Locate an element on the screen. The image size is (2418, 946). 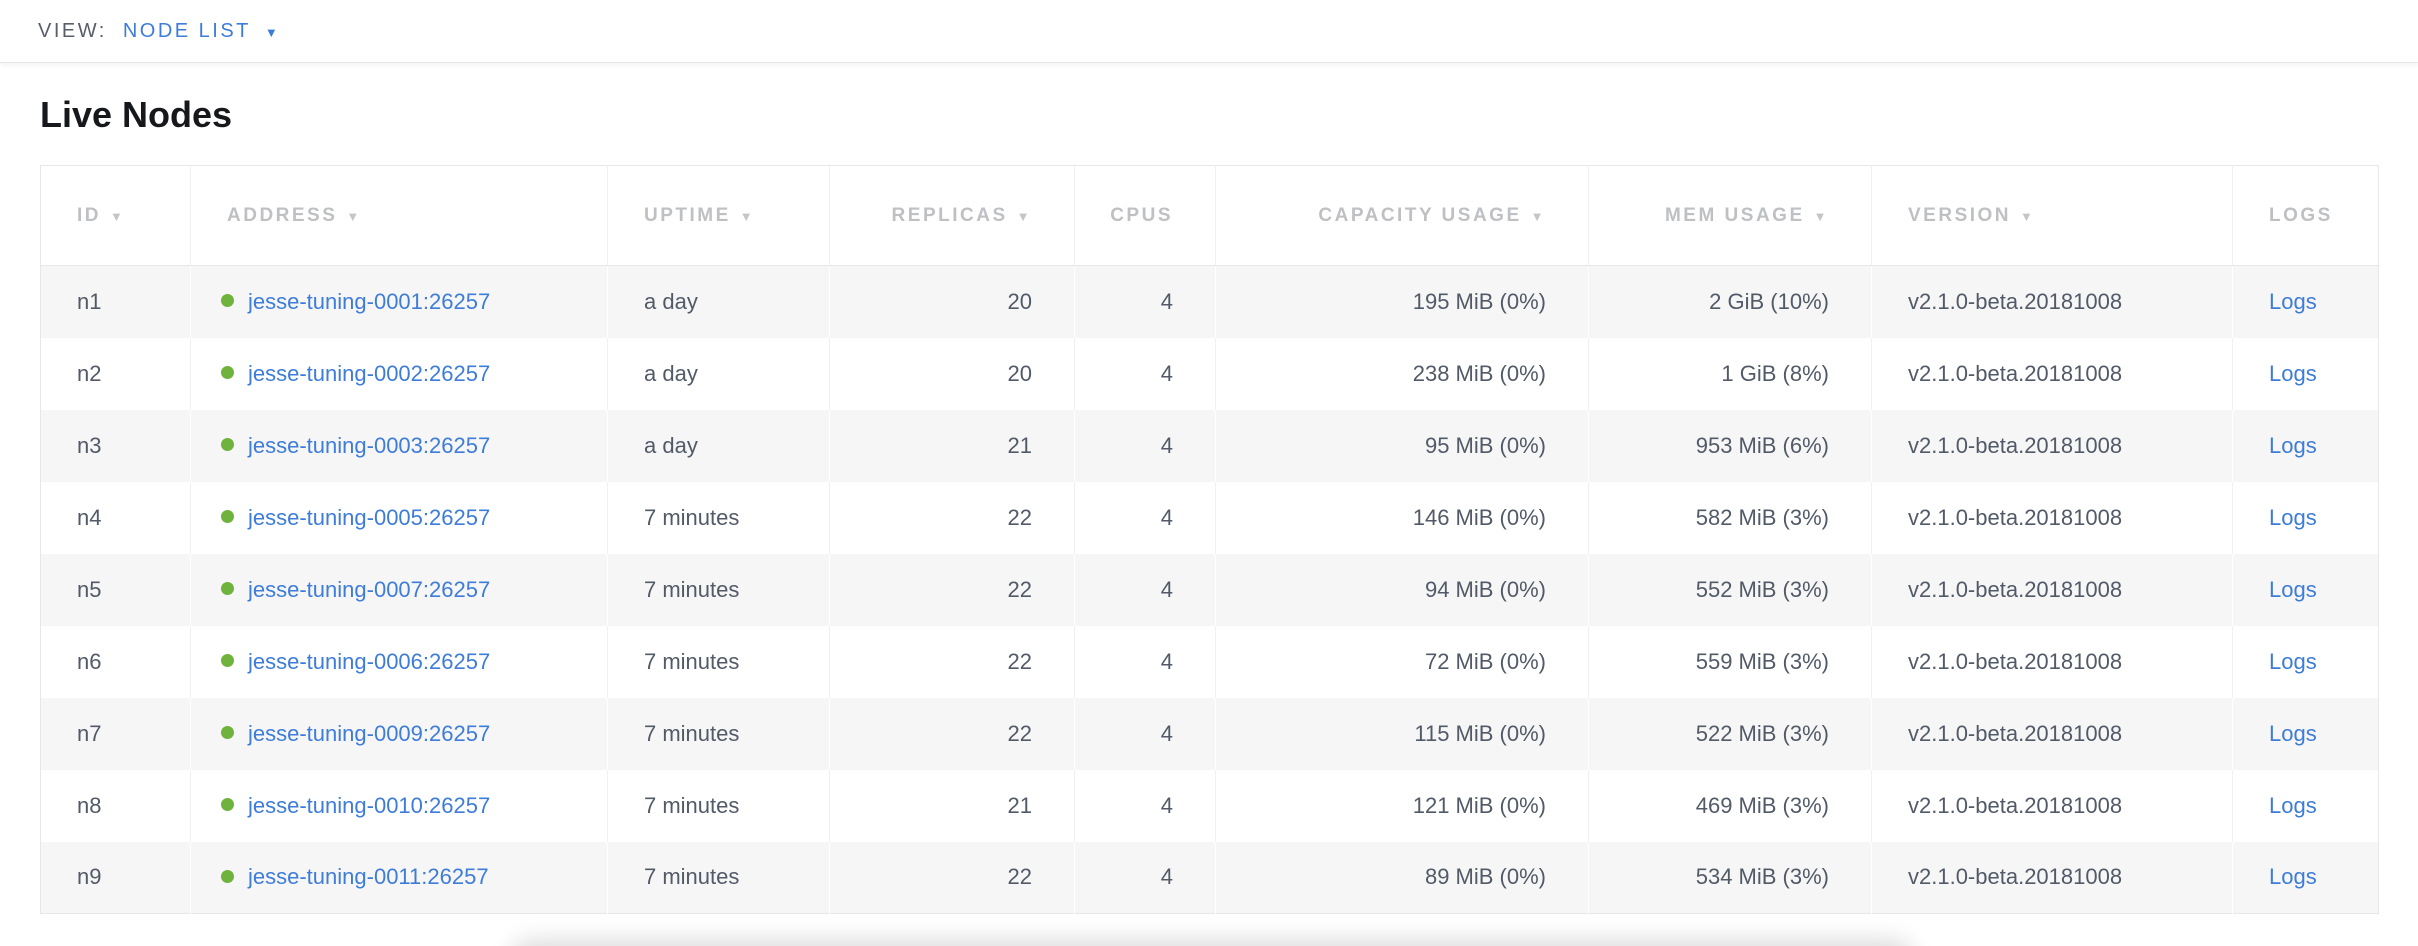
cell-address: jesse-tuning-0006:26257 is located at coordinates (399, 661).